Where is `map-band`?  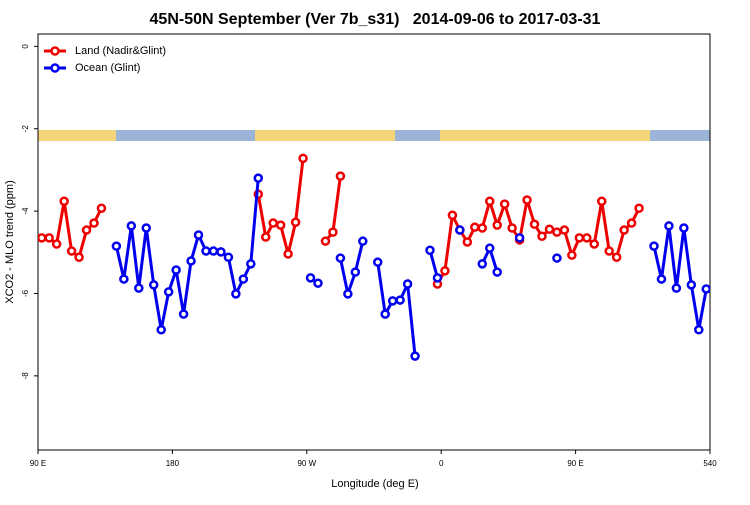 map-band is located at coordinates (374, 135).